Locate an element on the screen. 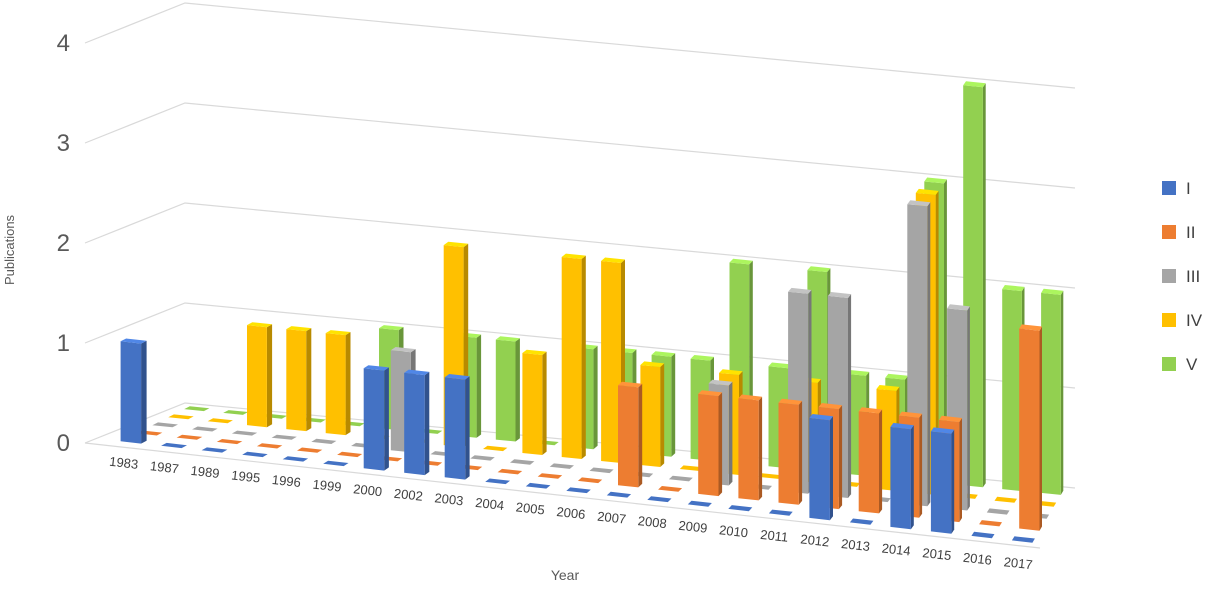  y-tick-label: 2 is located at coordinates (63, 243).